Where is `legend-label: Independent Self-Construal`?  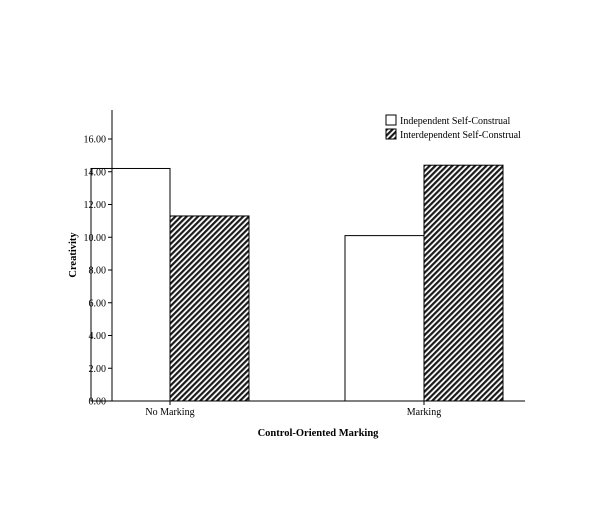 legend-label: Independent Self-Construal is located at coordinates (455, 121).